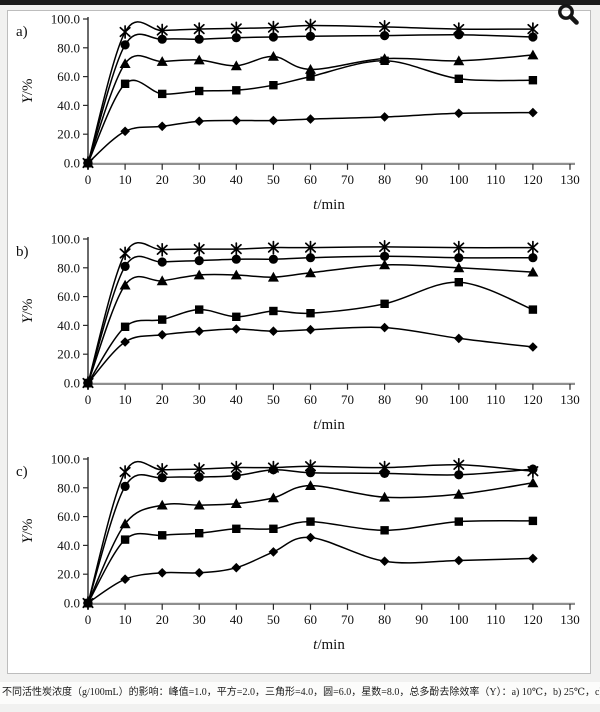 The height and width of the screenshot is (712, 600). What do you see at coordinates (22, 252) in the screenshot?
I see `panel-label: b)` at bounding box center [22, 252].